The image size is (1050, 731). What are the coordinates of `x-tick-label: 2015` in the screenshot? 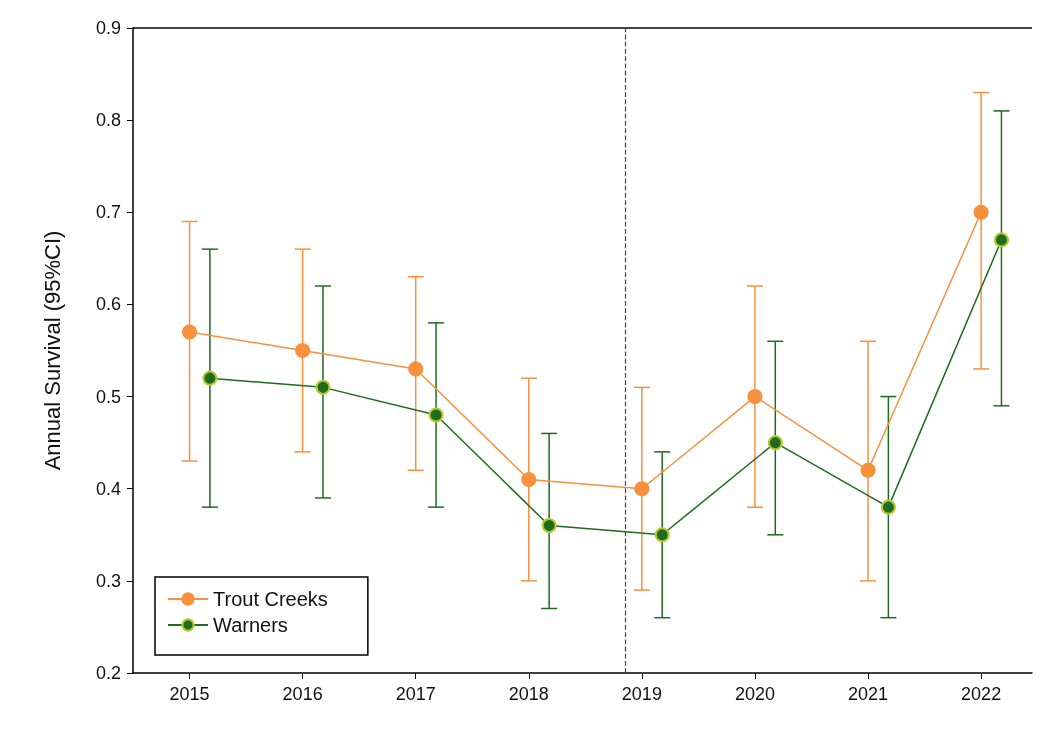 It's located at (189, 694).